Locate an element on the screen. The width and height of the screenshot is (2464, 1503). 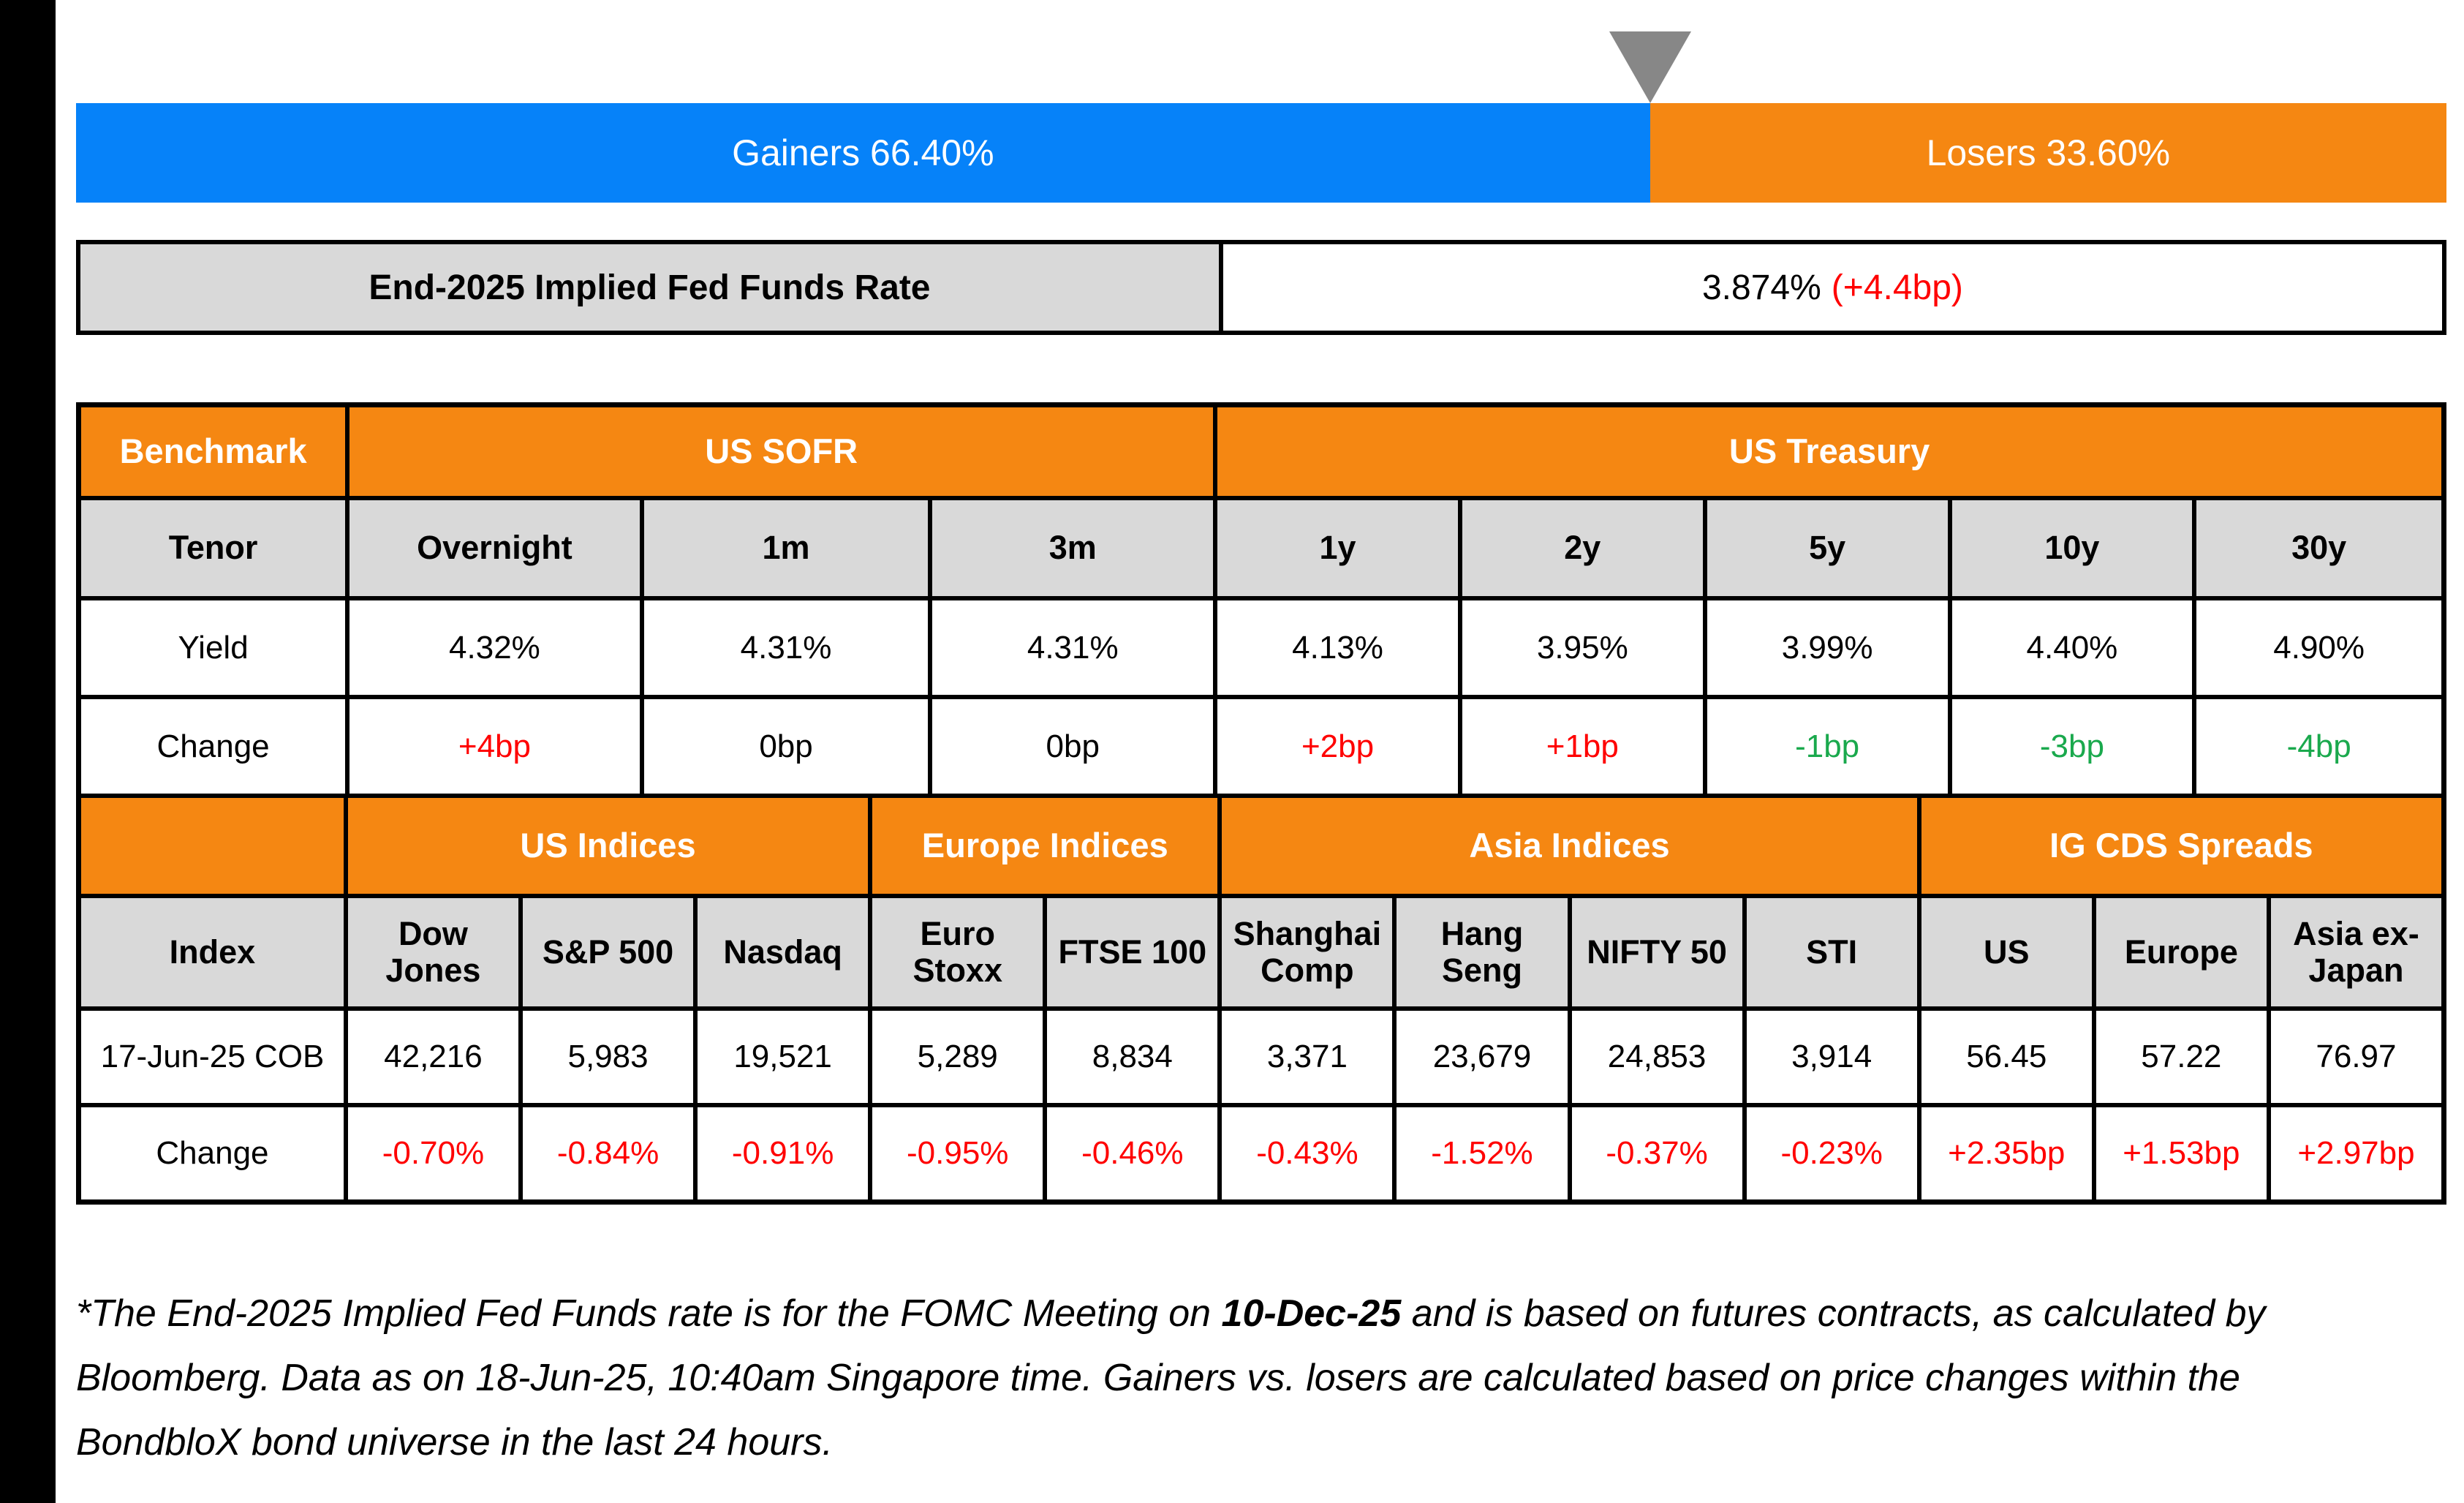
losers-label: Losers 33.60% is located at coordinates (2048, 152).